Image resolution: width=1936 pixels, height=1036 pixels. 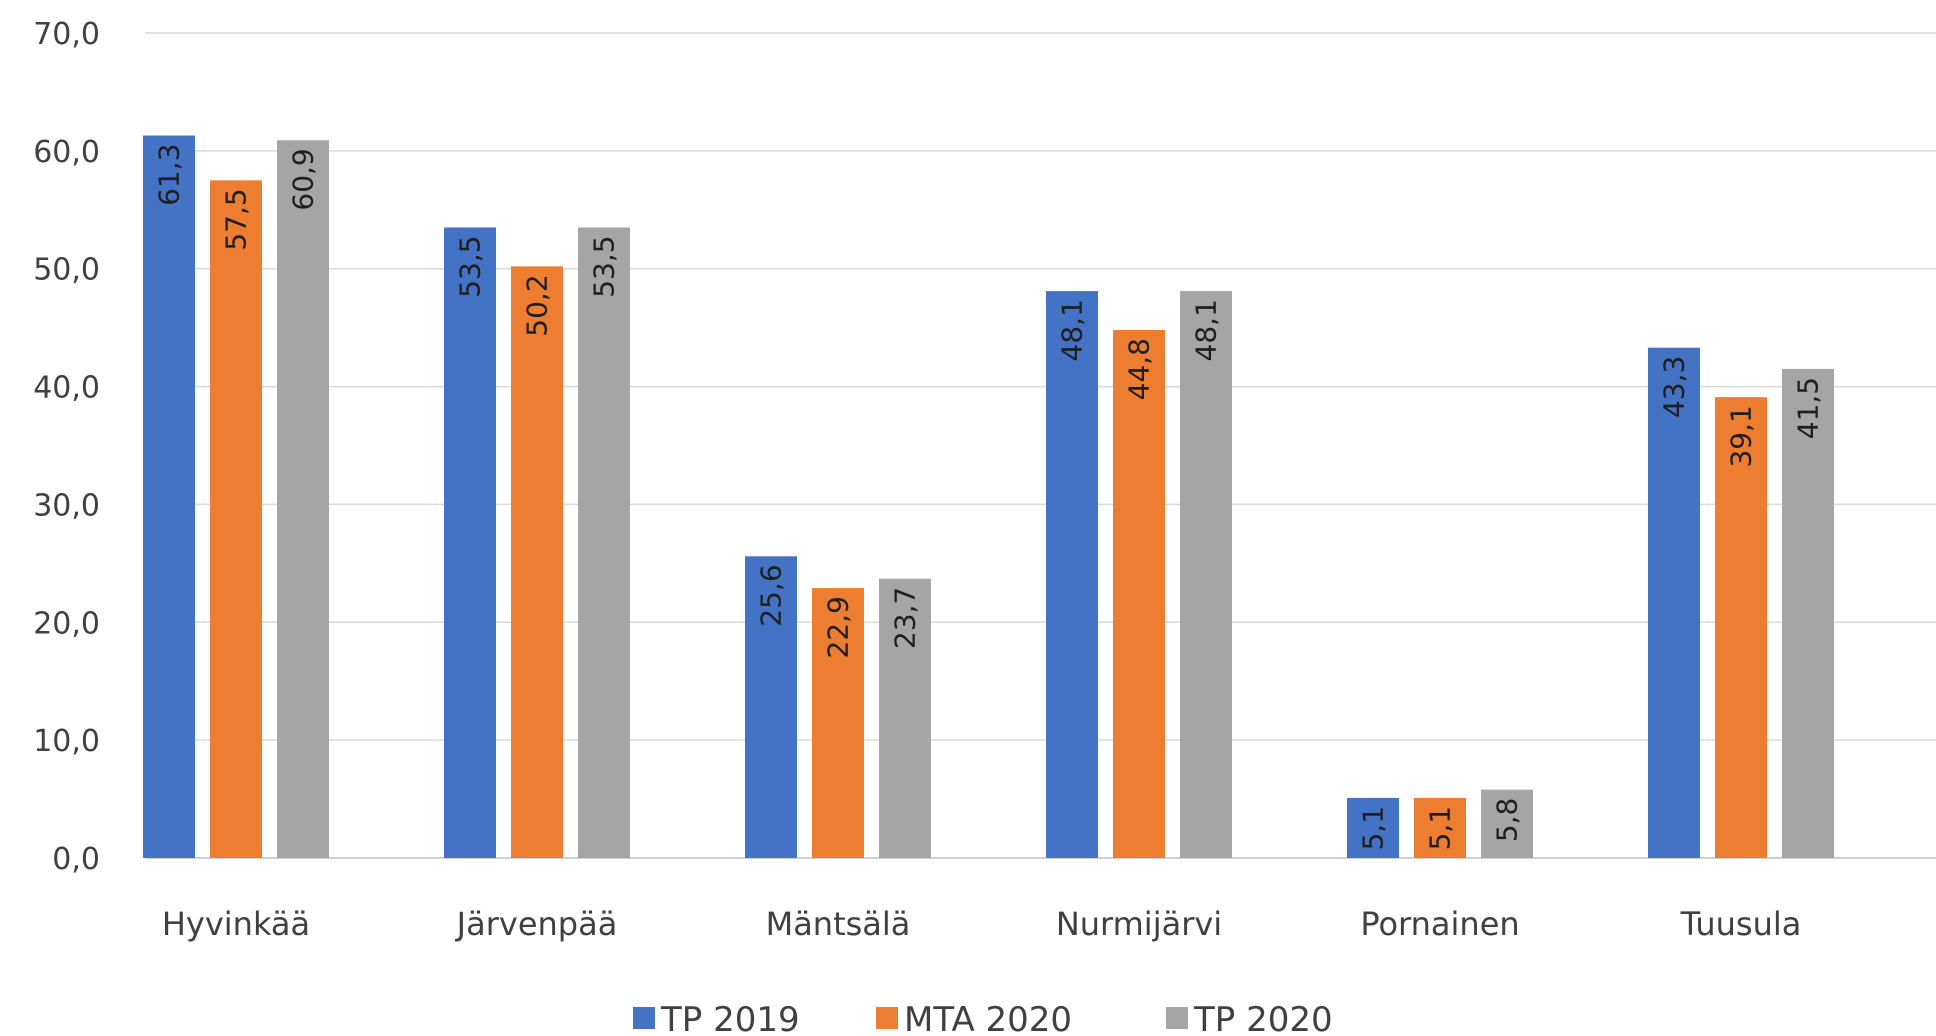 I want to click on x-tick-label: Järvenpää, so click(x=536, y=924).